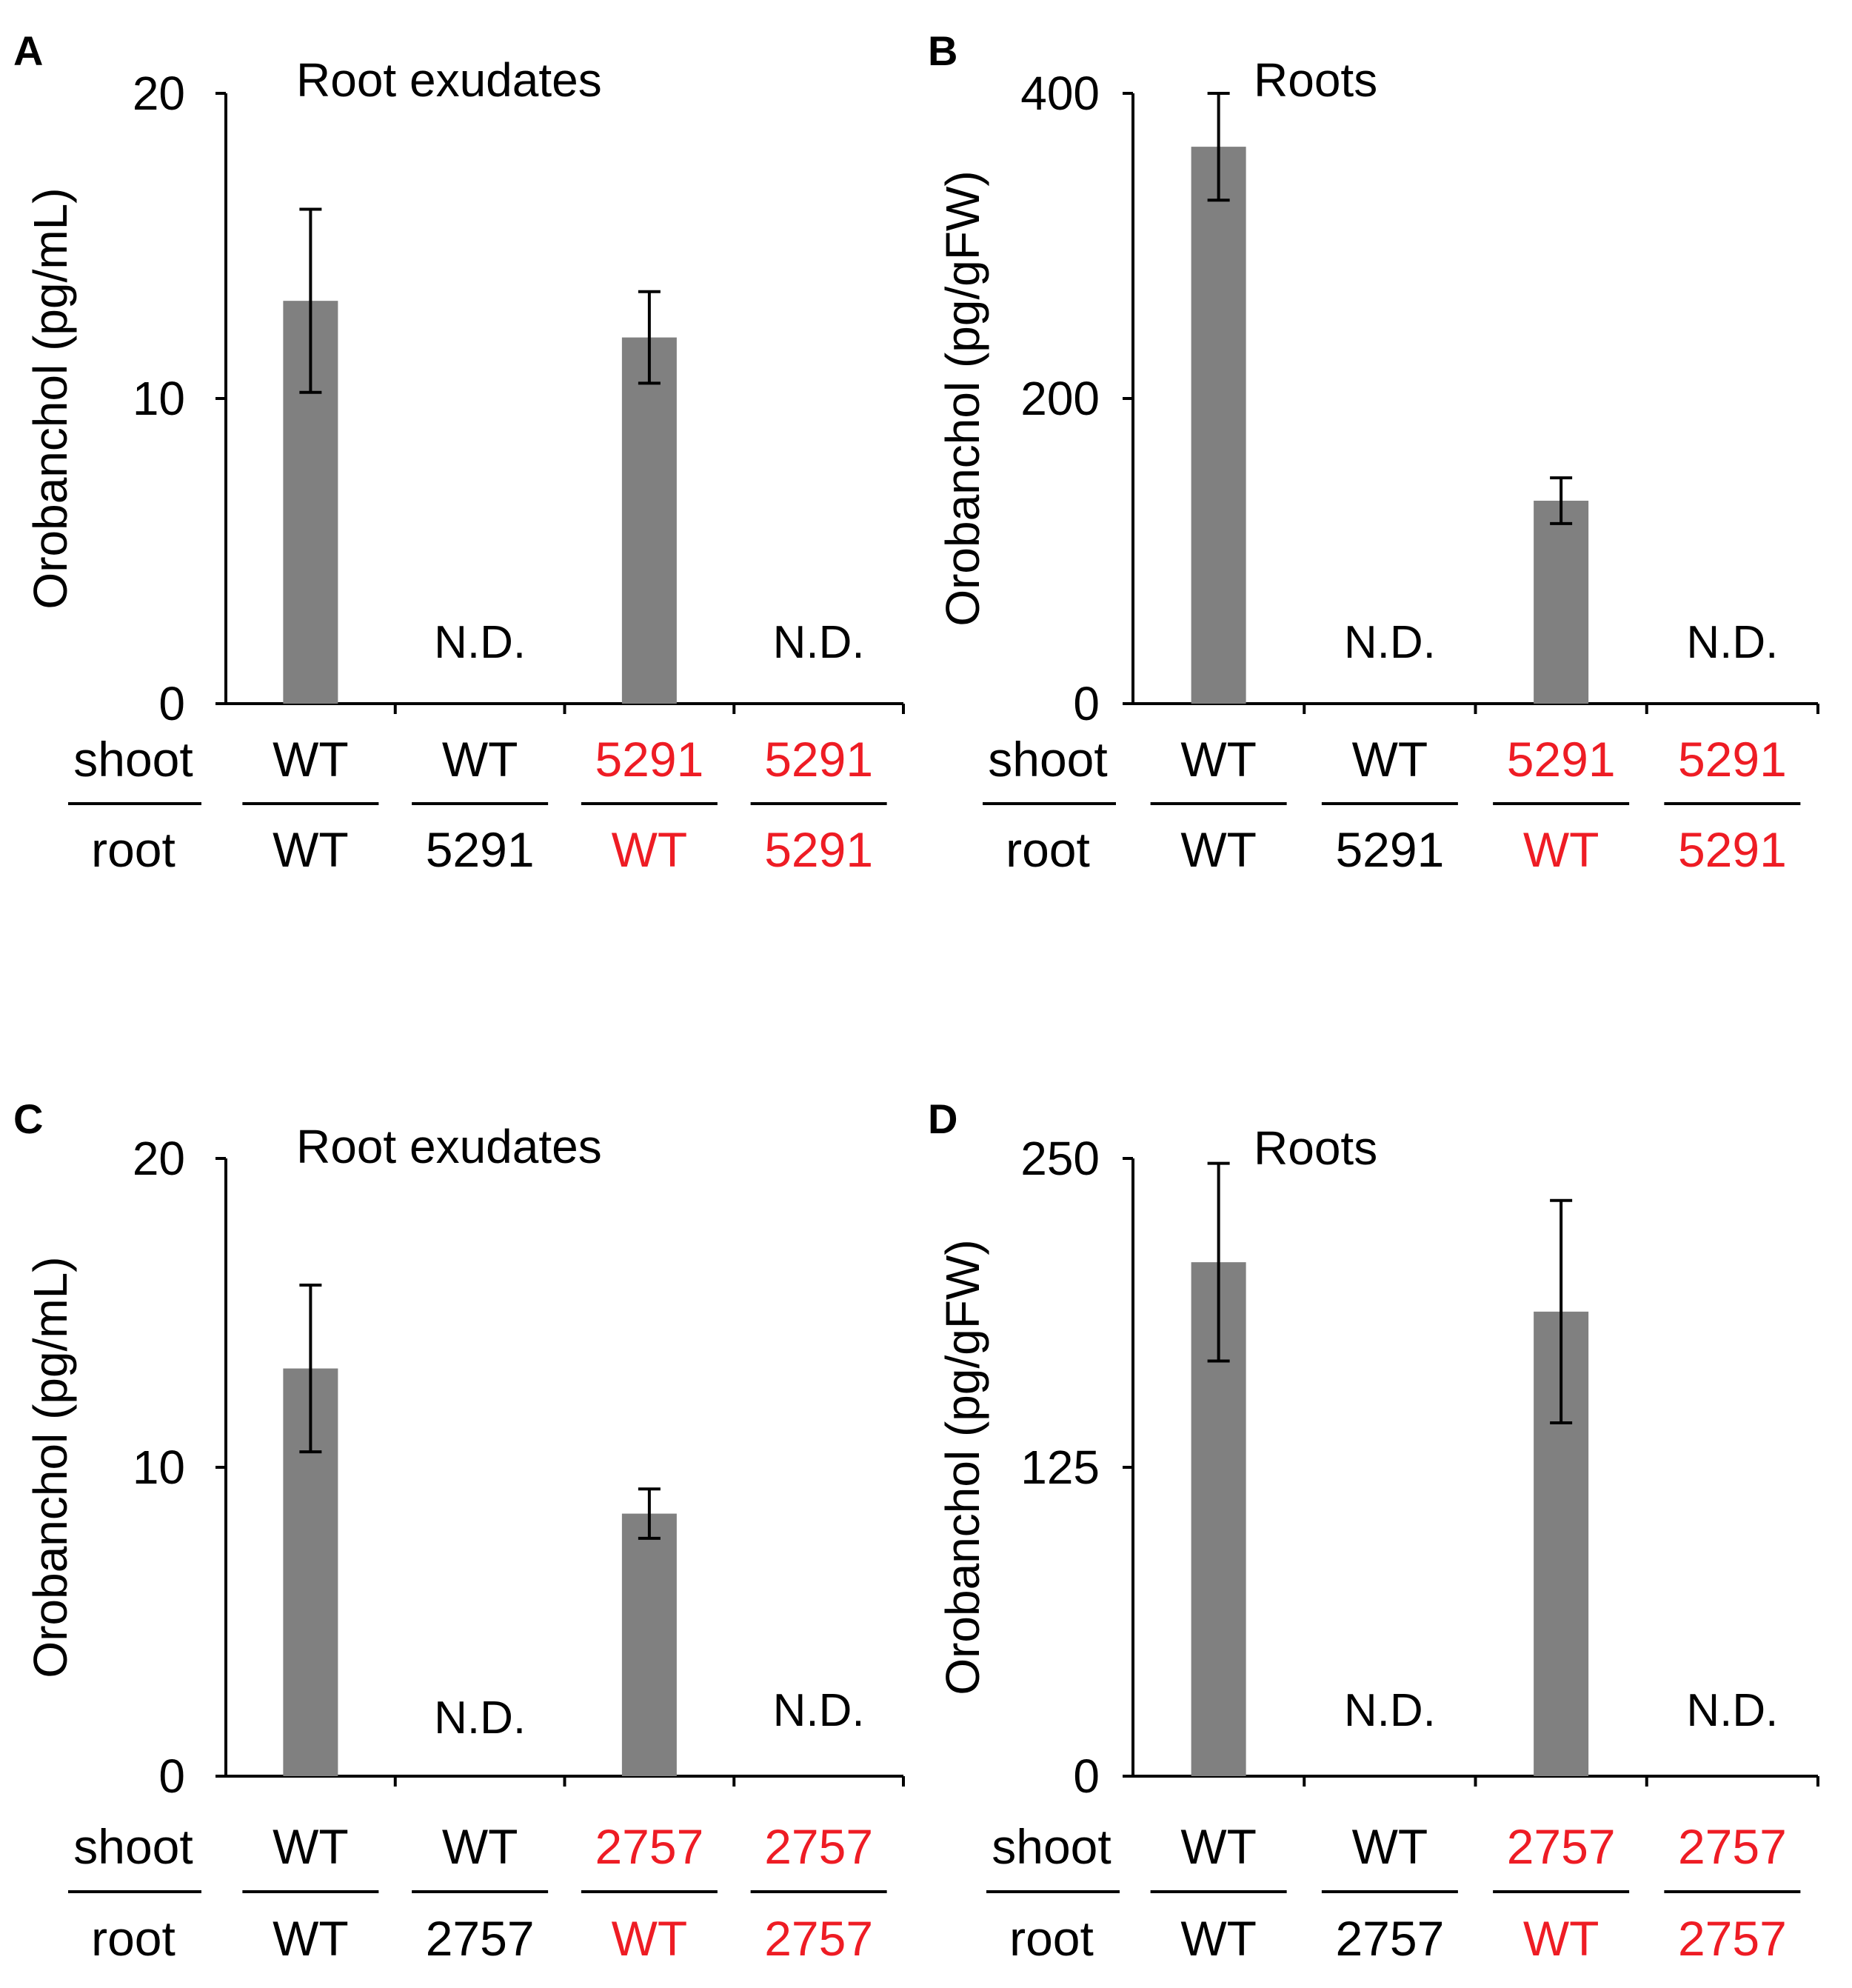 Image resolution: width=1852 pixels, height=1988 pixels. What do you see at coordinates (1060, 93) in the screenshot?
I see `y-tick-label: 400` at bounding box center [1060, 93].